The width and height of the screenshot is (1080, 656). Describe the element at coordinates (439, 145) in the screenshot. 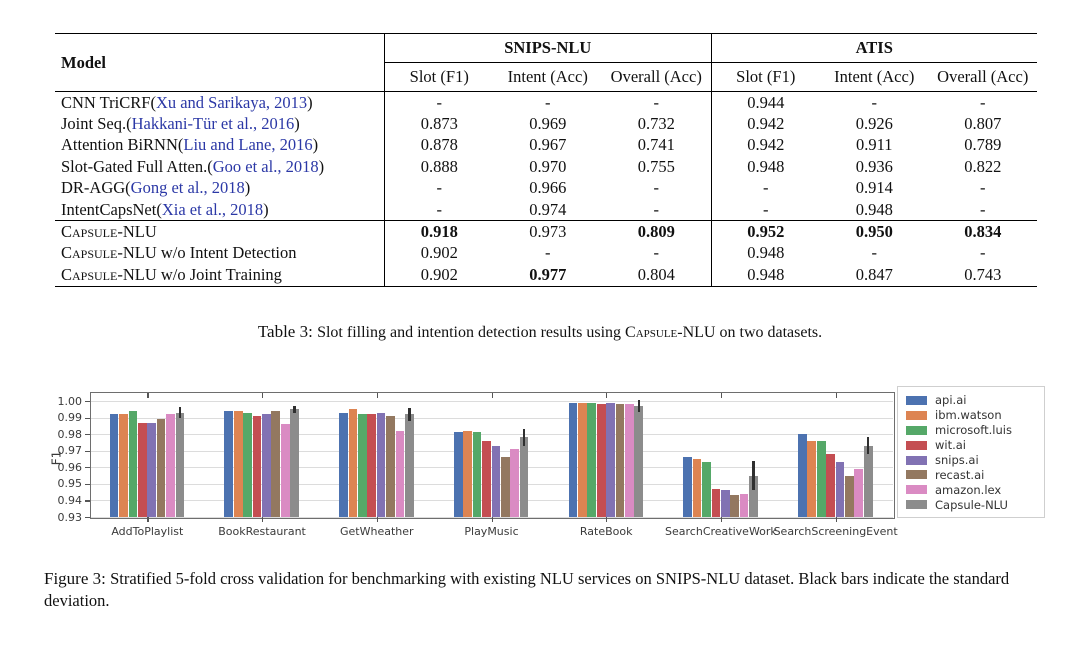

I see `value-cell: 0.878` at that location.